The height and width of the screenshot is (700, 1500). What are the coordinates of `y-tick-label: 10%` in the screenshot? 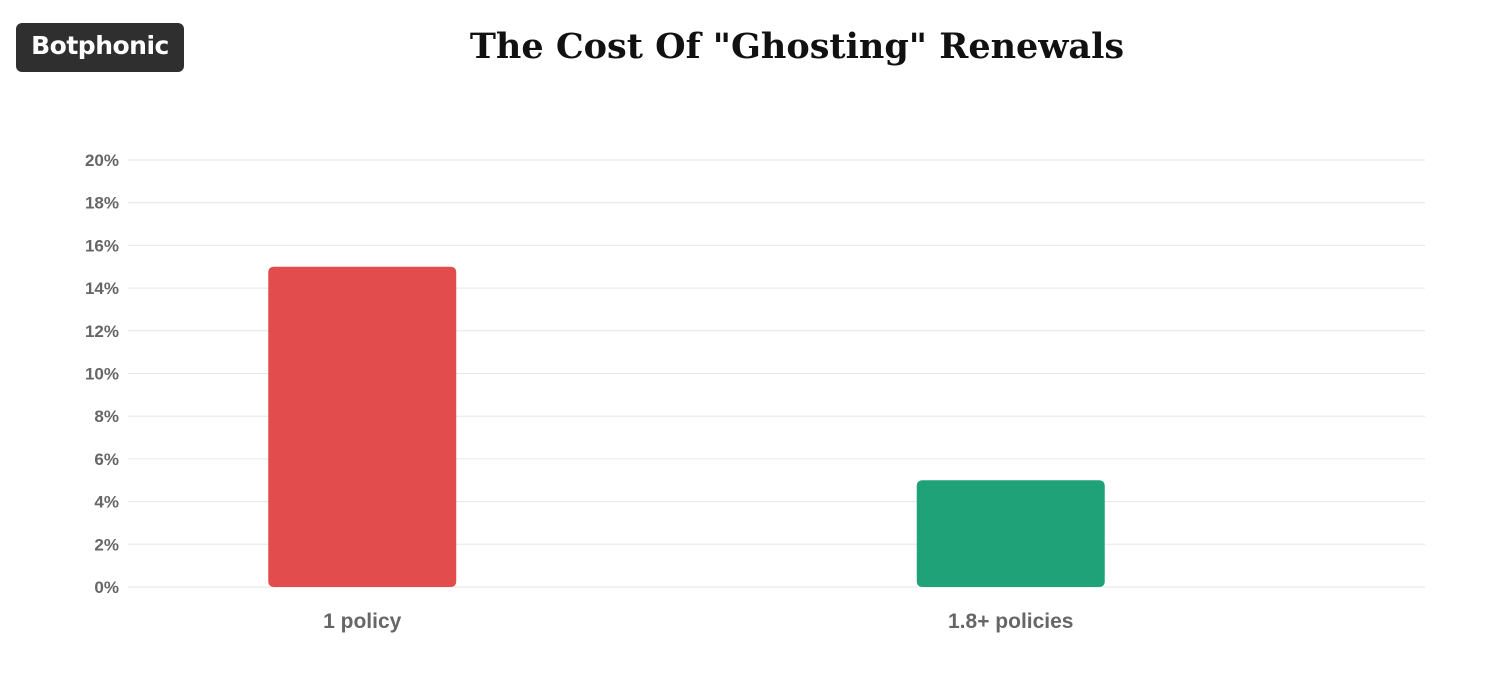 It's located at (102, 374).